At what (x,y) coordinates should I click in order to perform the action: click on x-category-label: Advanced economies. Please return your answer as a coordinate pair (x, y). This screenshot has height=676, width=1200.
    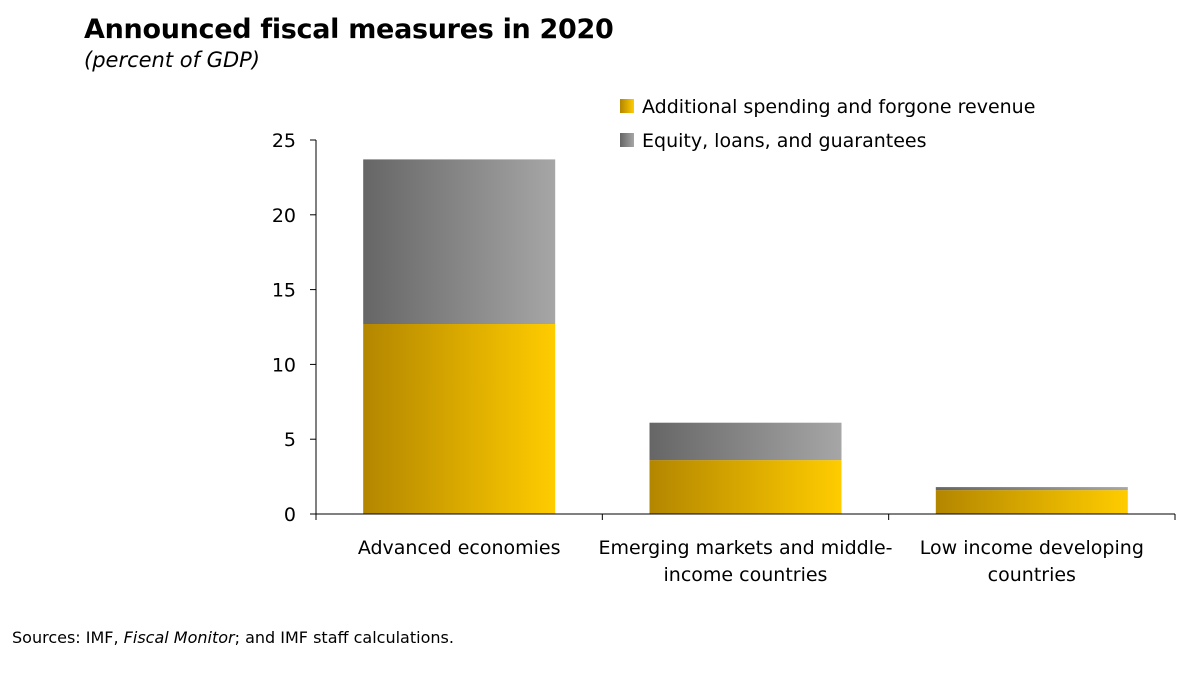
    Looking at the image, I should click on (459, 548).